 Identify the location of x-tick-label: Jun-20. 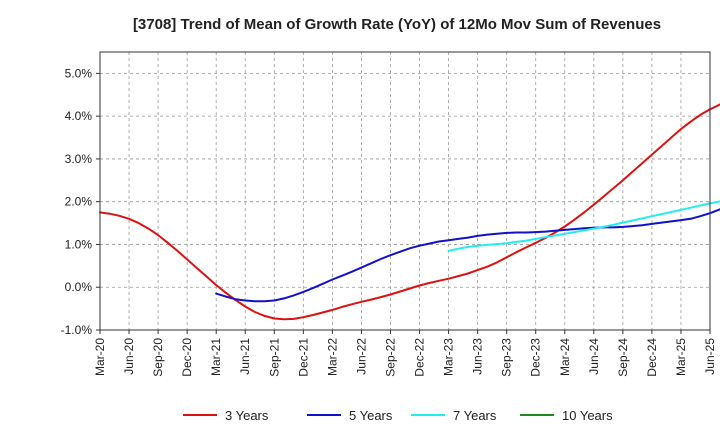
(129, 356).